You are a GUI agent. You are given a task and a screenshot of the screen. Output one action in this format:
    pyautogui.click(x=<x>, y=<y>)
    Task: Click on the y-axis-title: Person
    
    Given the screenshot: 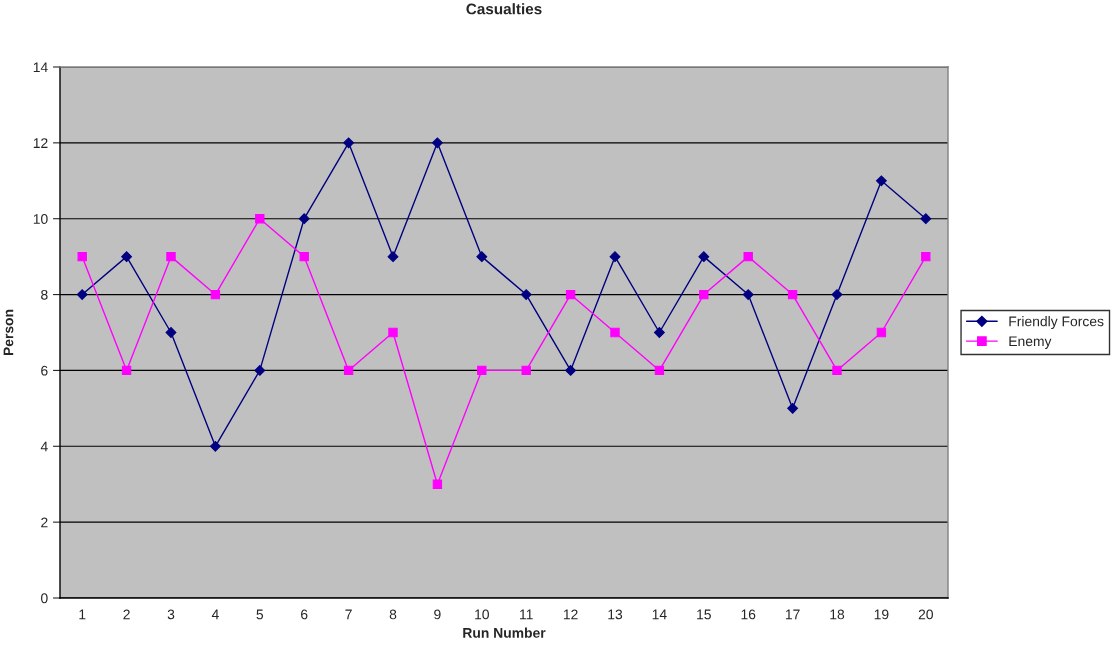 What is the action you would take?
    pyautogui.click(x=8, y=332)
    